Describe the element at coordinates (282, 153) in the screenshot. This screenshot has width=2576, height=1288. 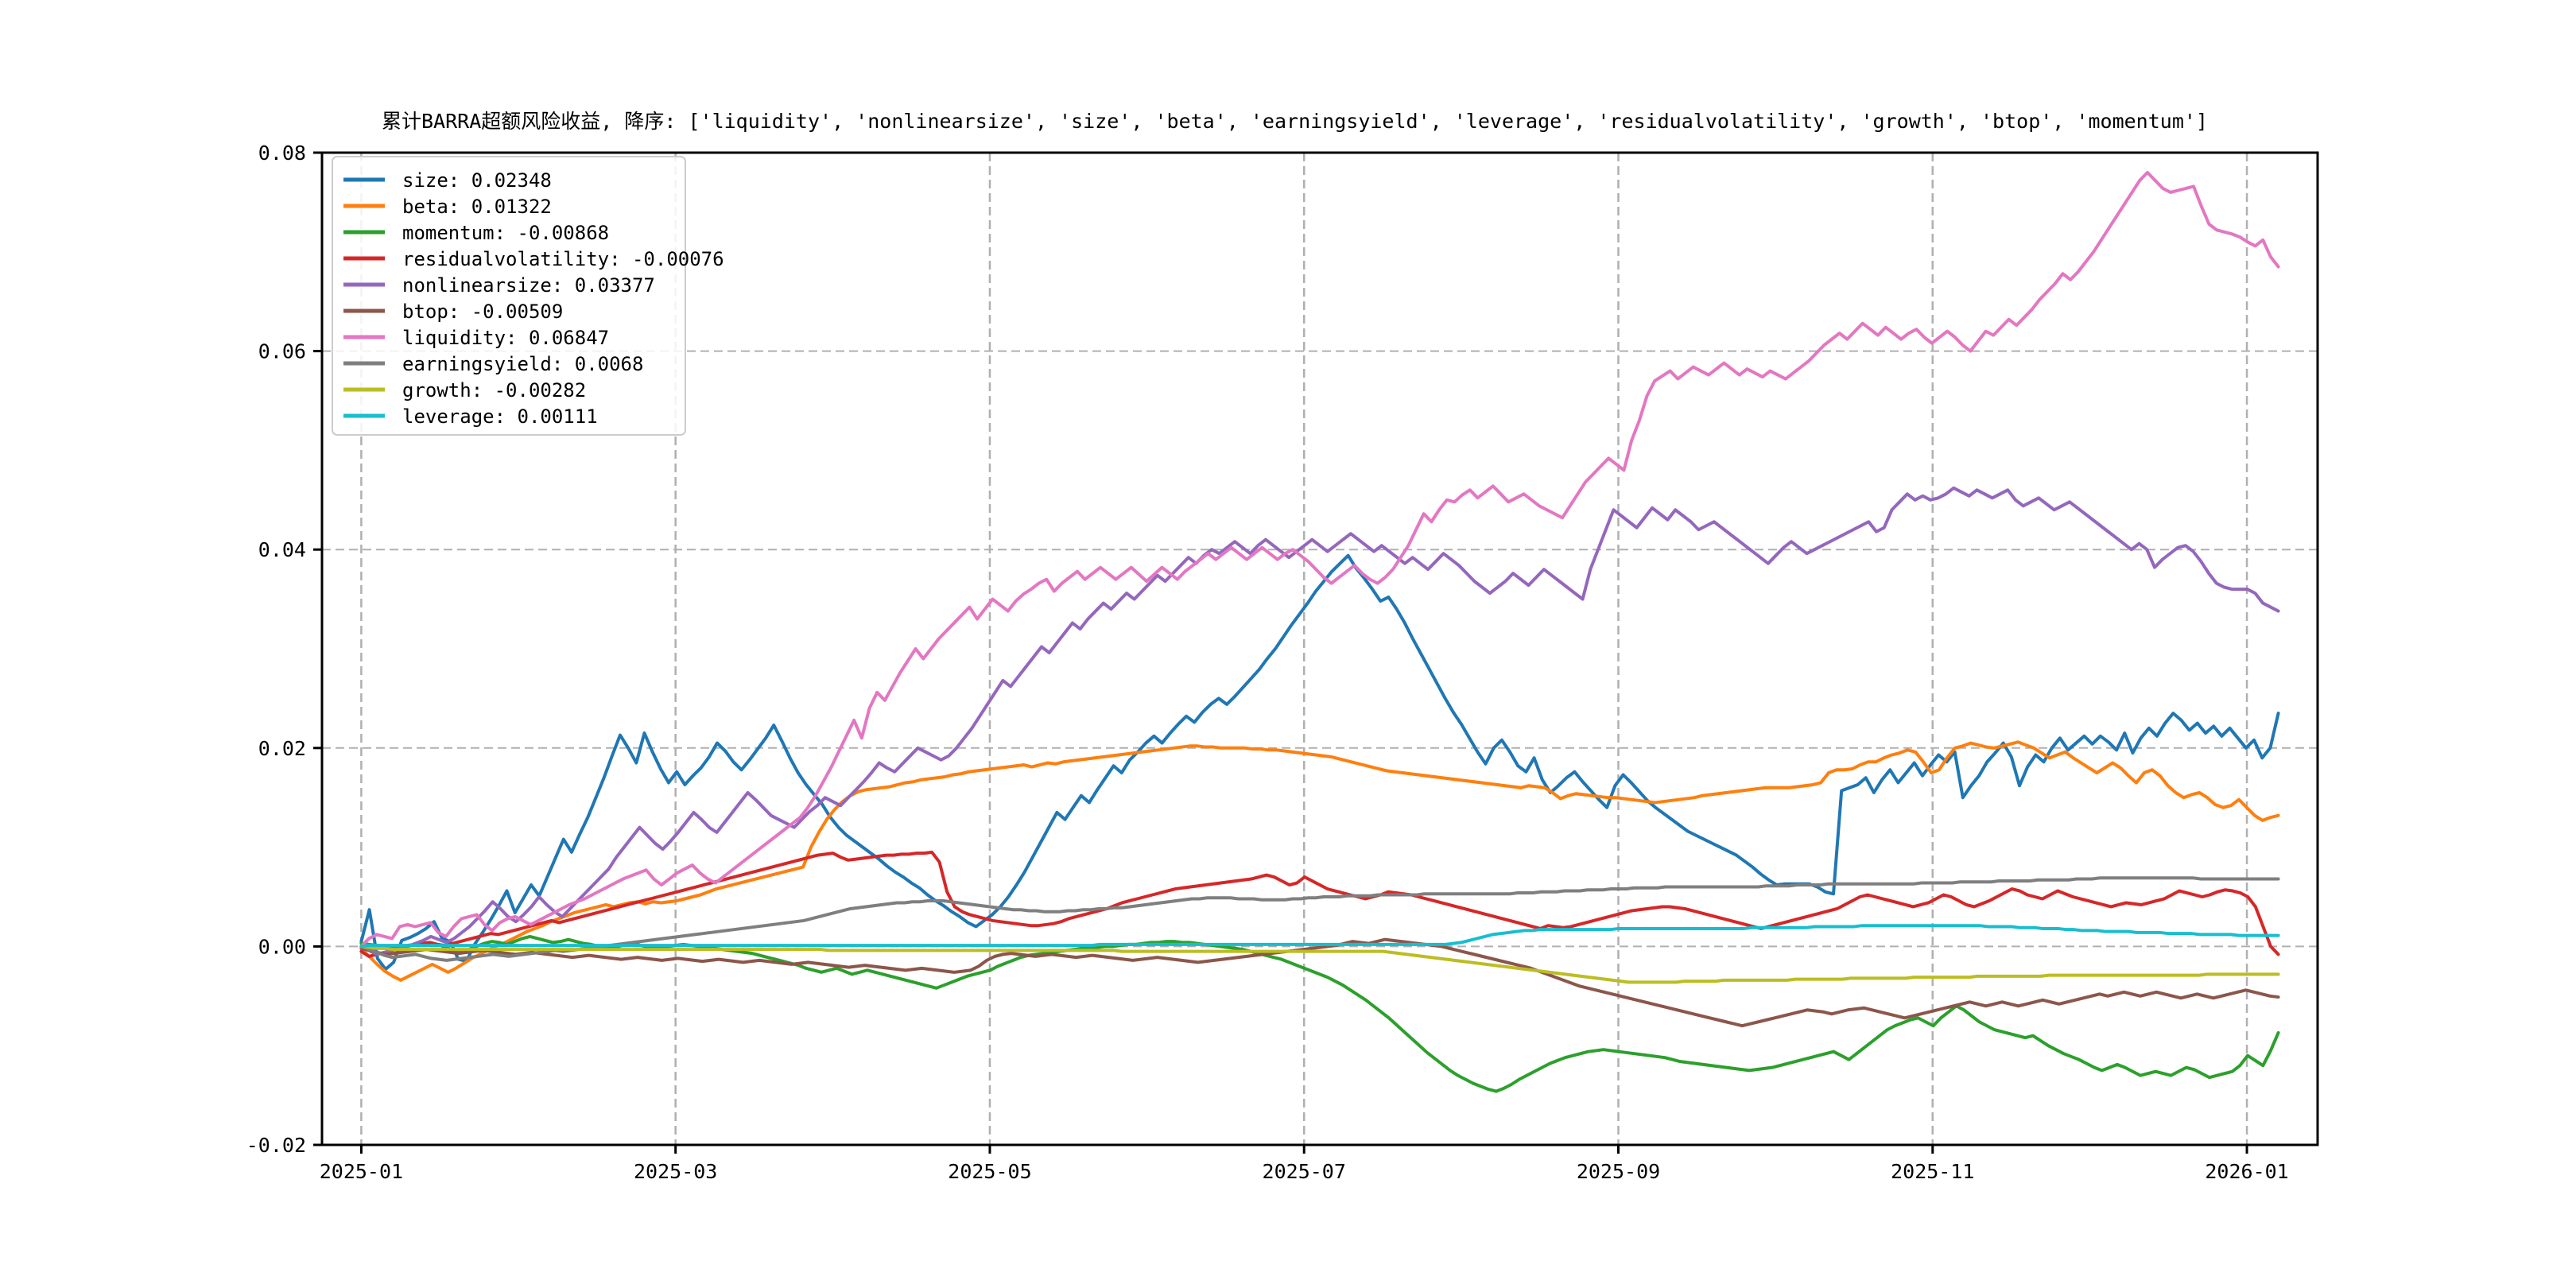
I see `y-tick-label: 0.08` at that location.